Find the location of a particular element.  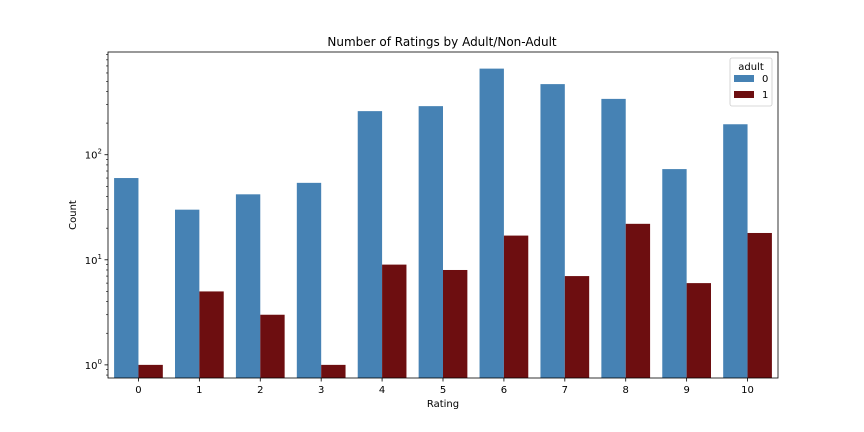

legend: adult 0 1 is located at coordinates (751, 82).